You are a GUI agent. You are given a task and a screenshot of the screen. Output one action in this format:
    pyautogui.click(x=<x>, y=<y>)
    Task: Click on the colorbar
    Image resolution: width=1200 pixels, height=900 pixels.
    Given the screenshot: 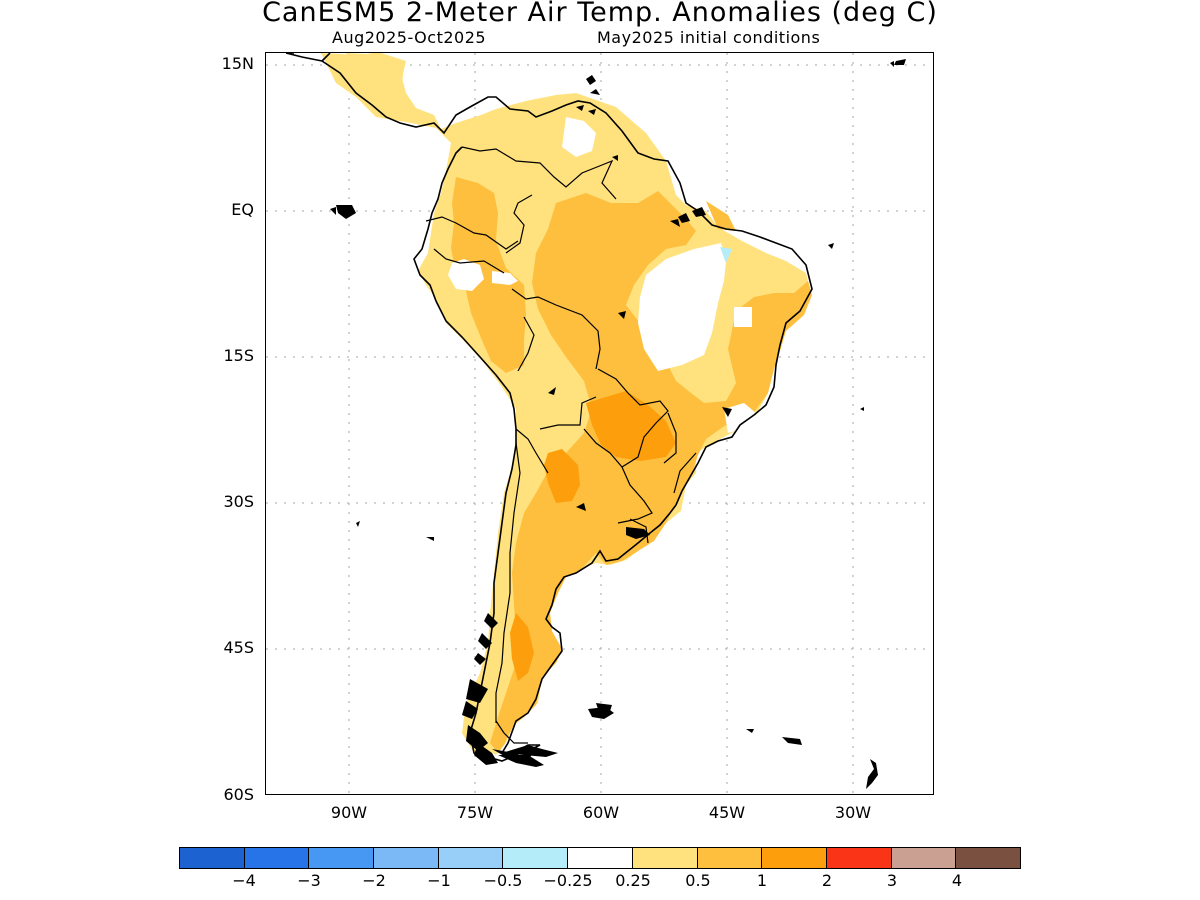 What is the action you would take?
    pyautogui.click(x=600, y=858)
    